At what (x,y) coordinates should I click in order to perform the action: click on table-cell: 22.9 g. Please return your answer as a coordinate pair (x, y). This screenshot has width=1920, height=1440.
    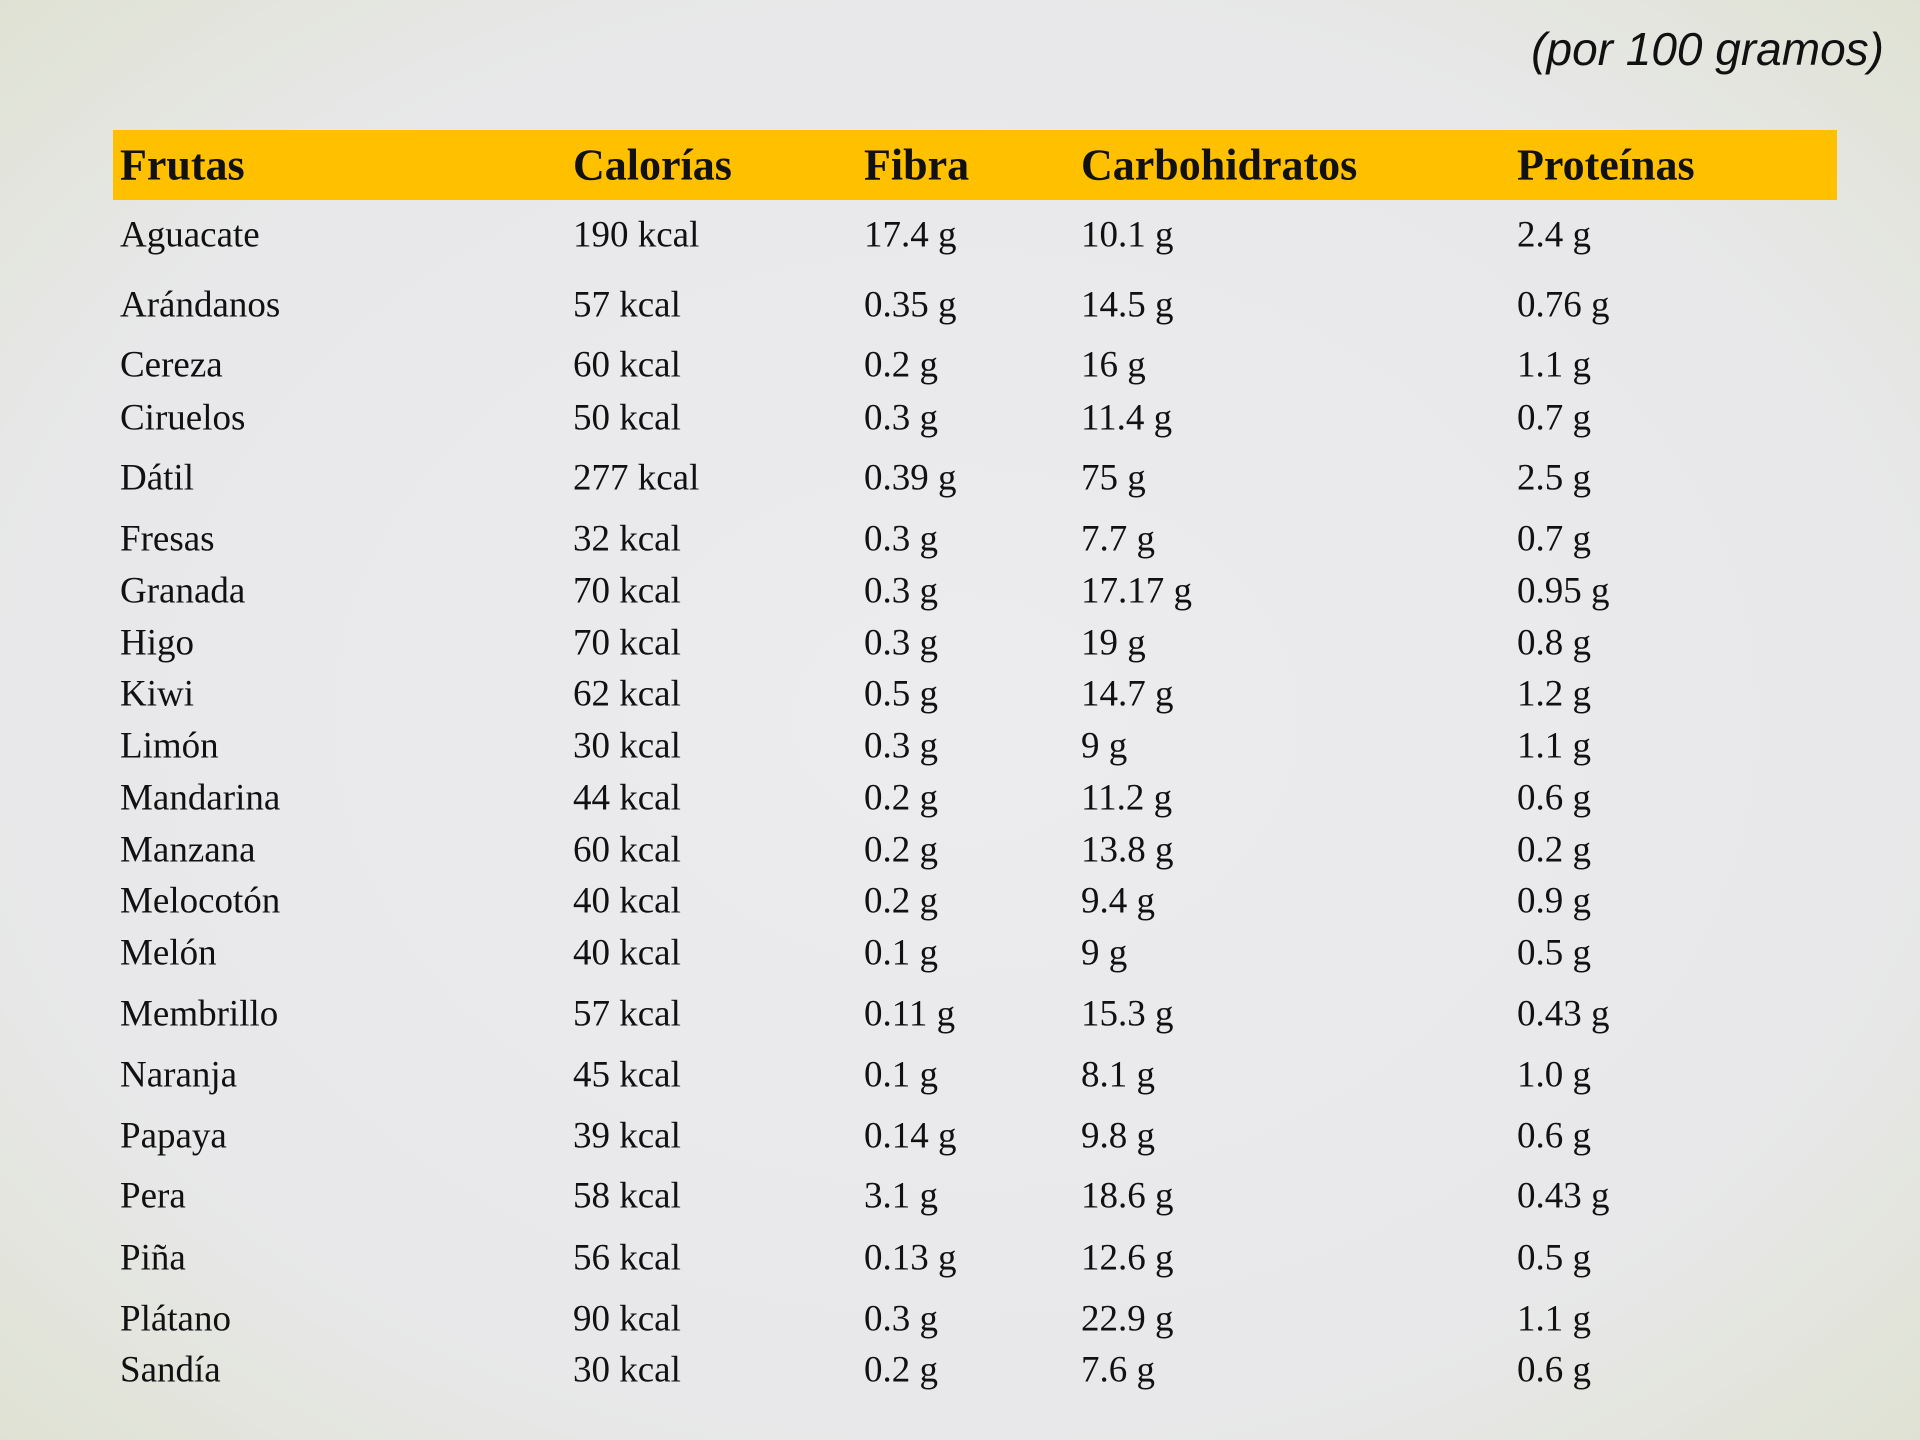
    Looking at the image, I should click on (1127, 1319).